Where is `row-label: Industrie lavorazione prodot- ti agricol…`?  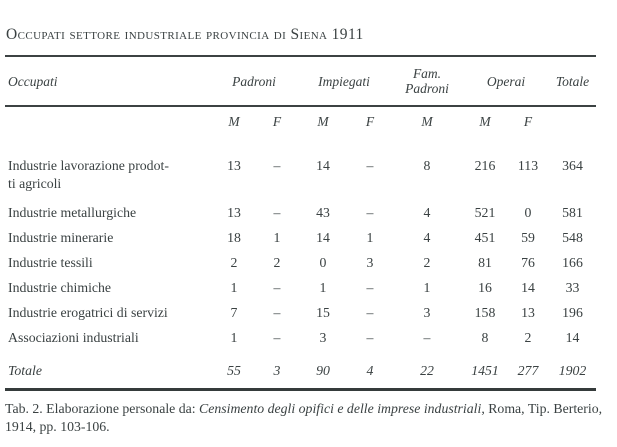 row-label: Industrie lavorazione prodot- ti agricol… is located at coordinates (88, 174).